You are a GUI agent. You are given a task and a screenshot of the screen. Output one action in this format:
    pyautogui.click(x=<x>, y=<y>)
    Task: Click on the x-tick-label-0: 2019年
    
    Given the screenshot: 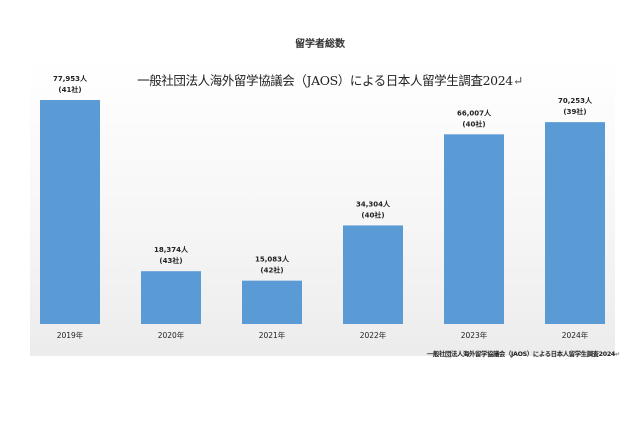 What is the action you would take?
    pyautogui.click(x=70, y=335)
    